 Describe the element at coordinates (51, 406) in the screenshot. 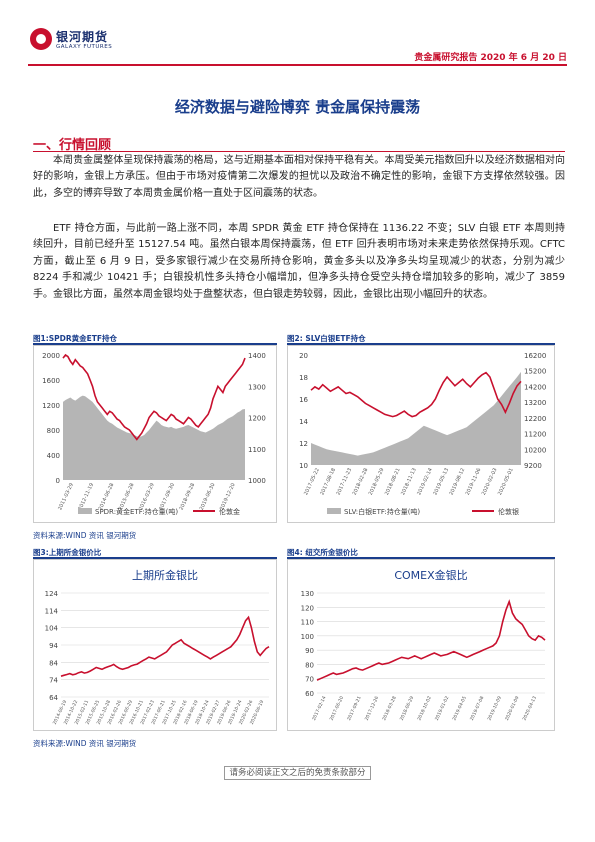

I see `left-axis-tick-label: 1200` at that location.